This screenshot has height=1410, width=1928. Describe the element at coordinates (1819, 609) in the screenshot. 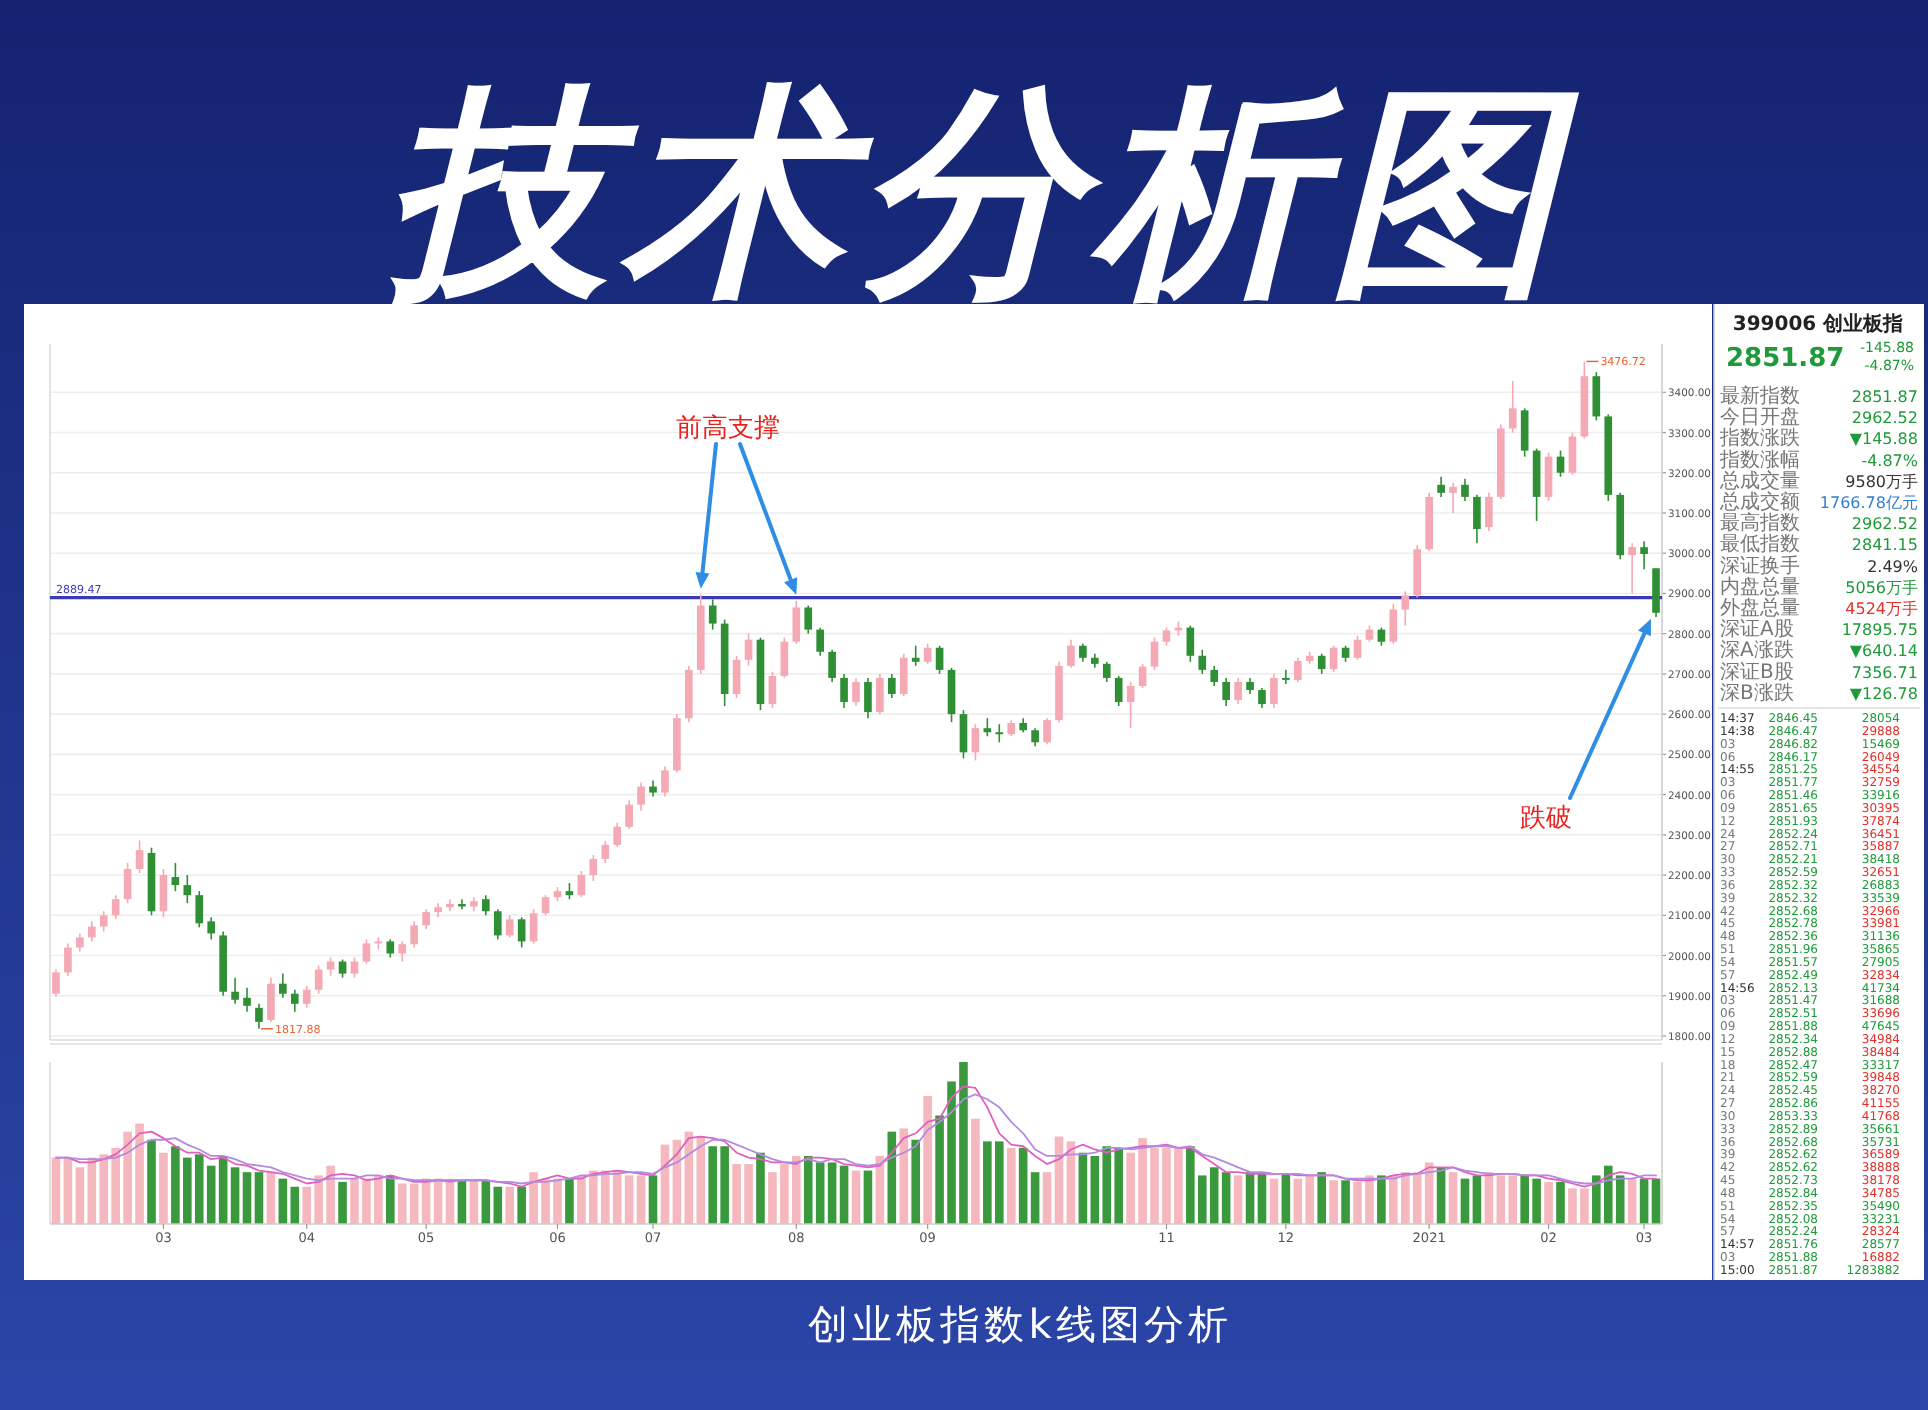

I see `text: 外盘总量 4524万手` at that location.